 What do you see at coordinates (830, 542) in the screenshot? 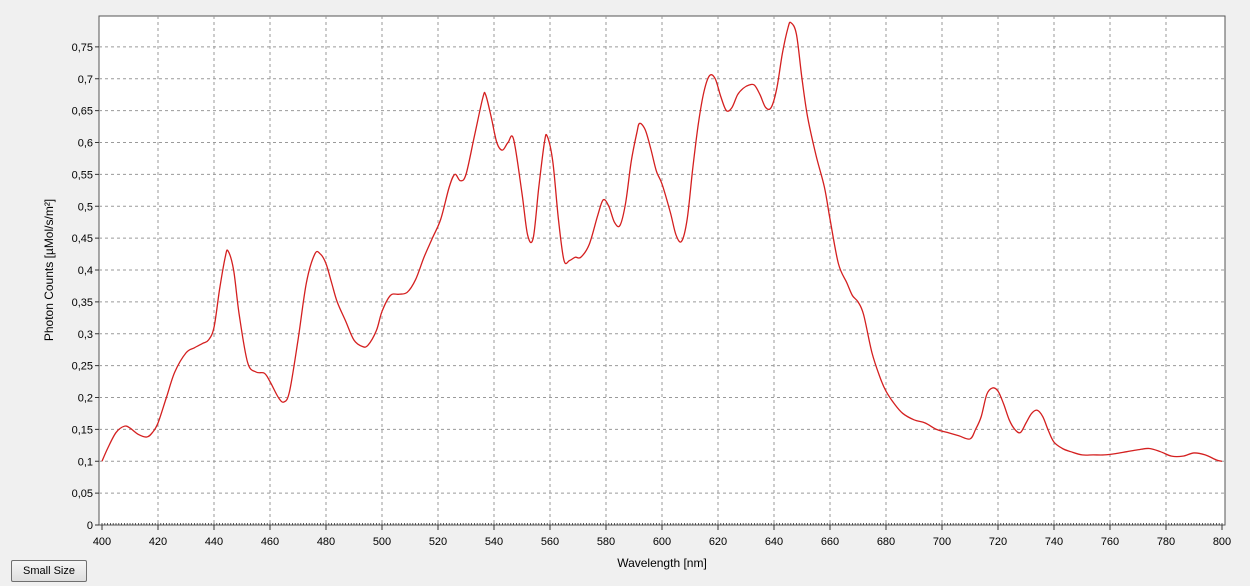
I see `x-tick-label: 660` at bounding box center [830, 542].